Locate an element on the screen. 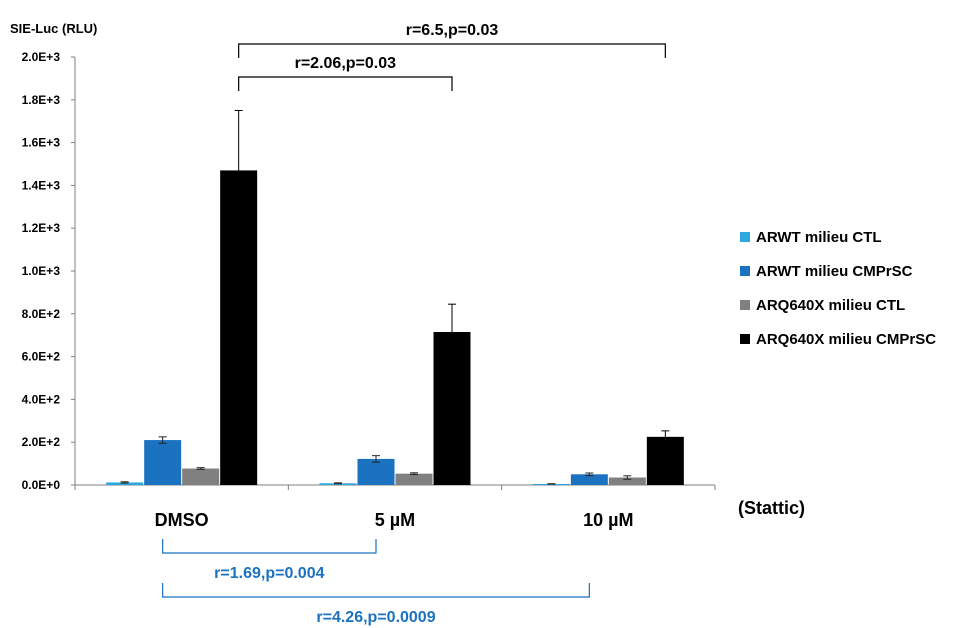 This screenshot has width=965, height=628. y-tick-label: 1.0E+3 is located at coordinates (41, 271).